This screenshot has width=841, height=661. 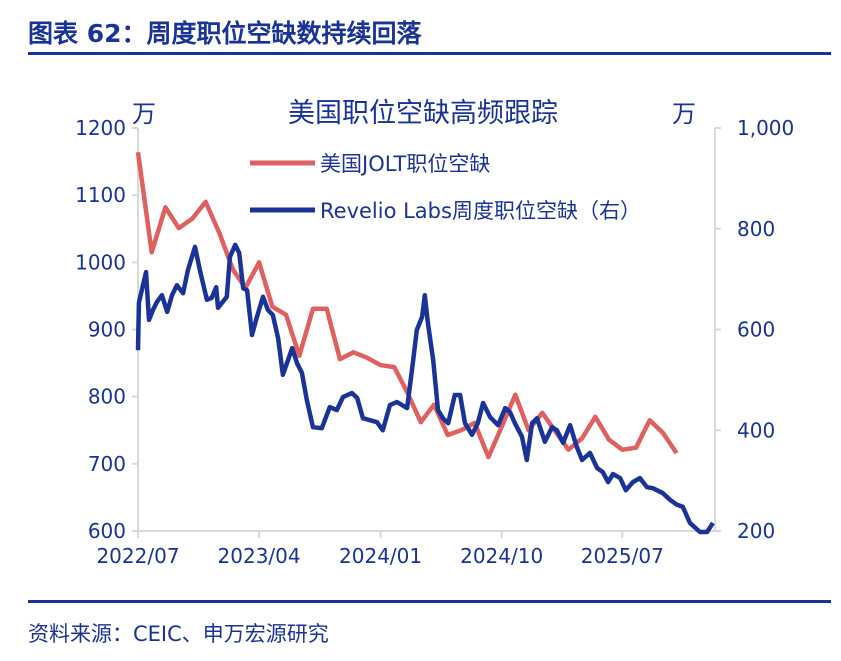 What do you see at coordinates (429, 53) in the screenshot?
I see `header-rule` at bounding box center [429, 53].